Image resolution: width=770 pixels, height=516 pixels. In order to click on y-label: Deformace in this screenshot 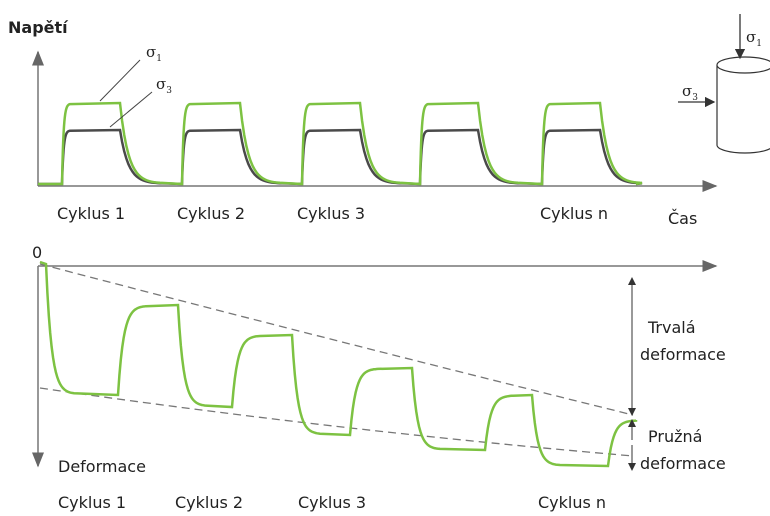, I will do `click(102, 466)`.